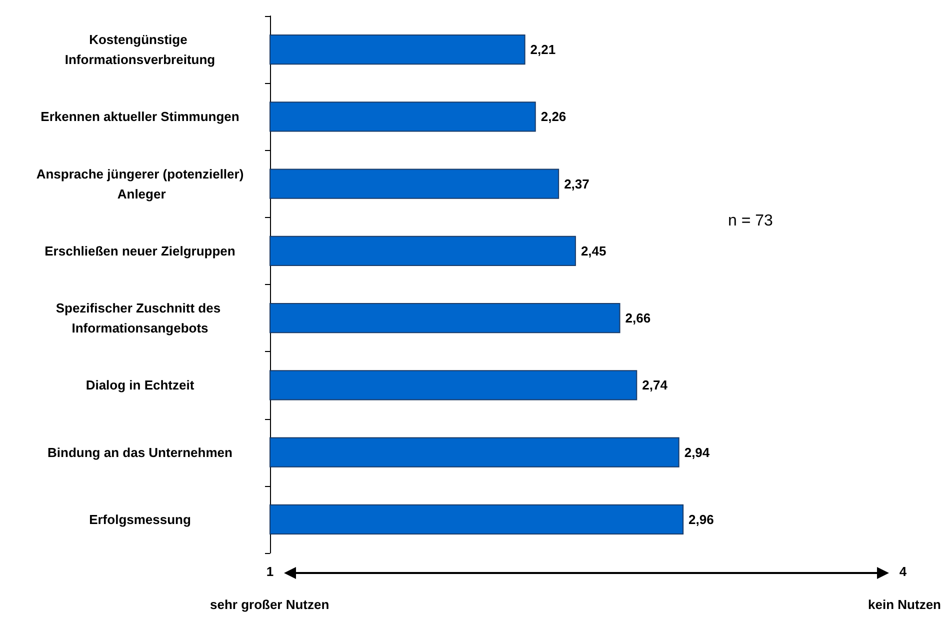 The image size is (951, 637). What do you see at coordinates (701, 519) in the screenshot?
I see `data-label: 2,96` at bounding box center [701, 519].